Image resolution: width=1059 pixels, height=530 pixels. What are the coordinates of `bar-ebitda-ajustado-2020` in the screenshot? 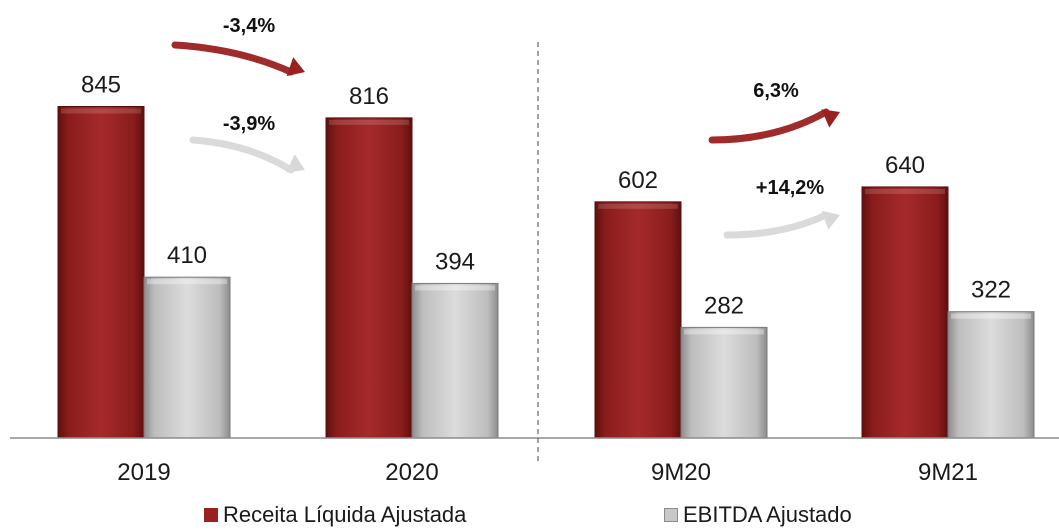 It's located at (455, 360).